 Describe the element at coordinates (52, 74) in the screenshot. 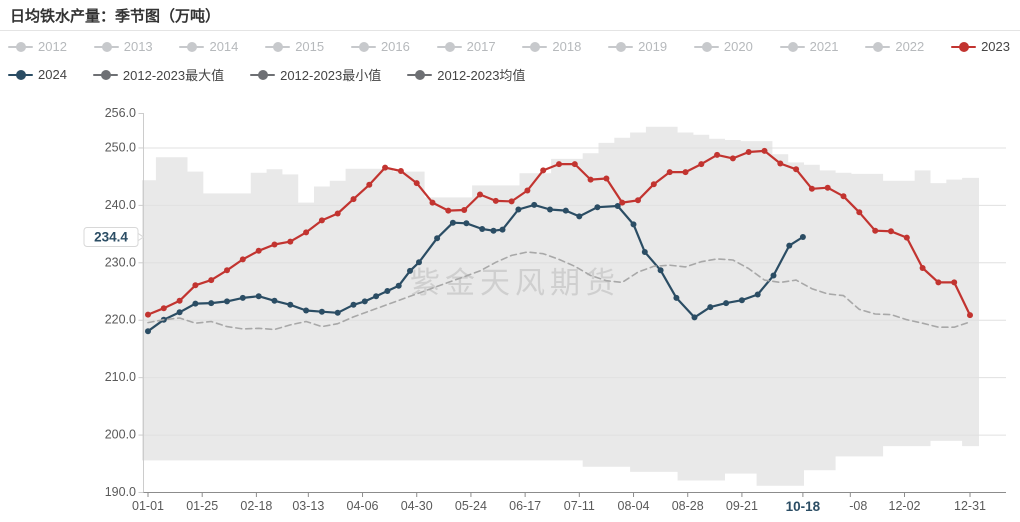

I see `legend-label: 2024` at that location.